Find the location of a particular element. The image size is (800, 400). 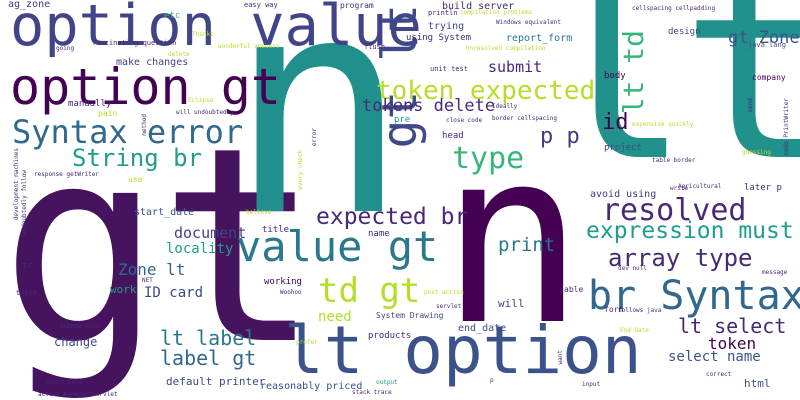

word-unresolved-compilation: Unresolved compilation is located at coordinates (506, 48).